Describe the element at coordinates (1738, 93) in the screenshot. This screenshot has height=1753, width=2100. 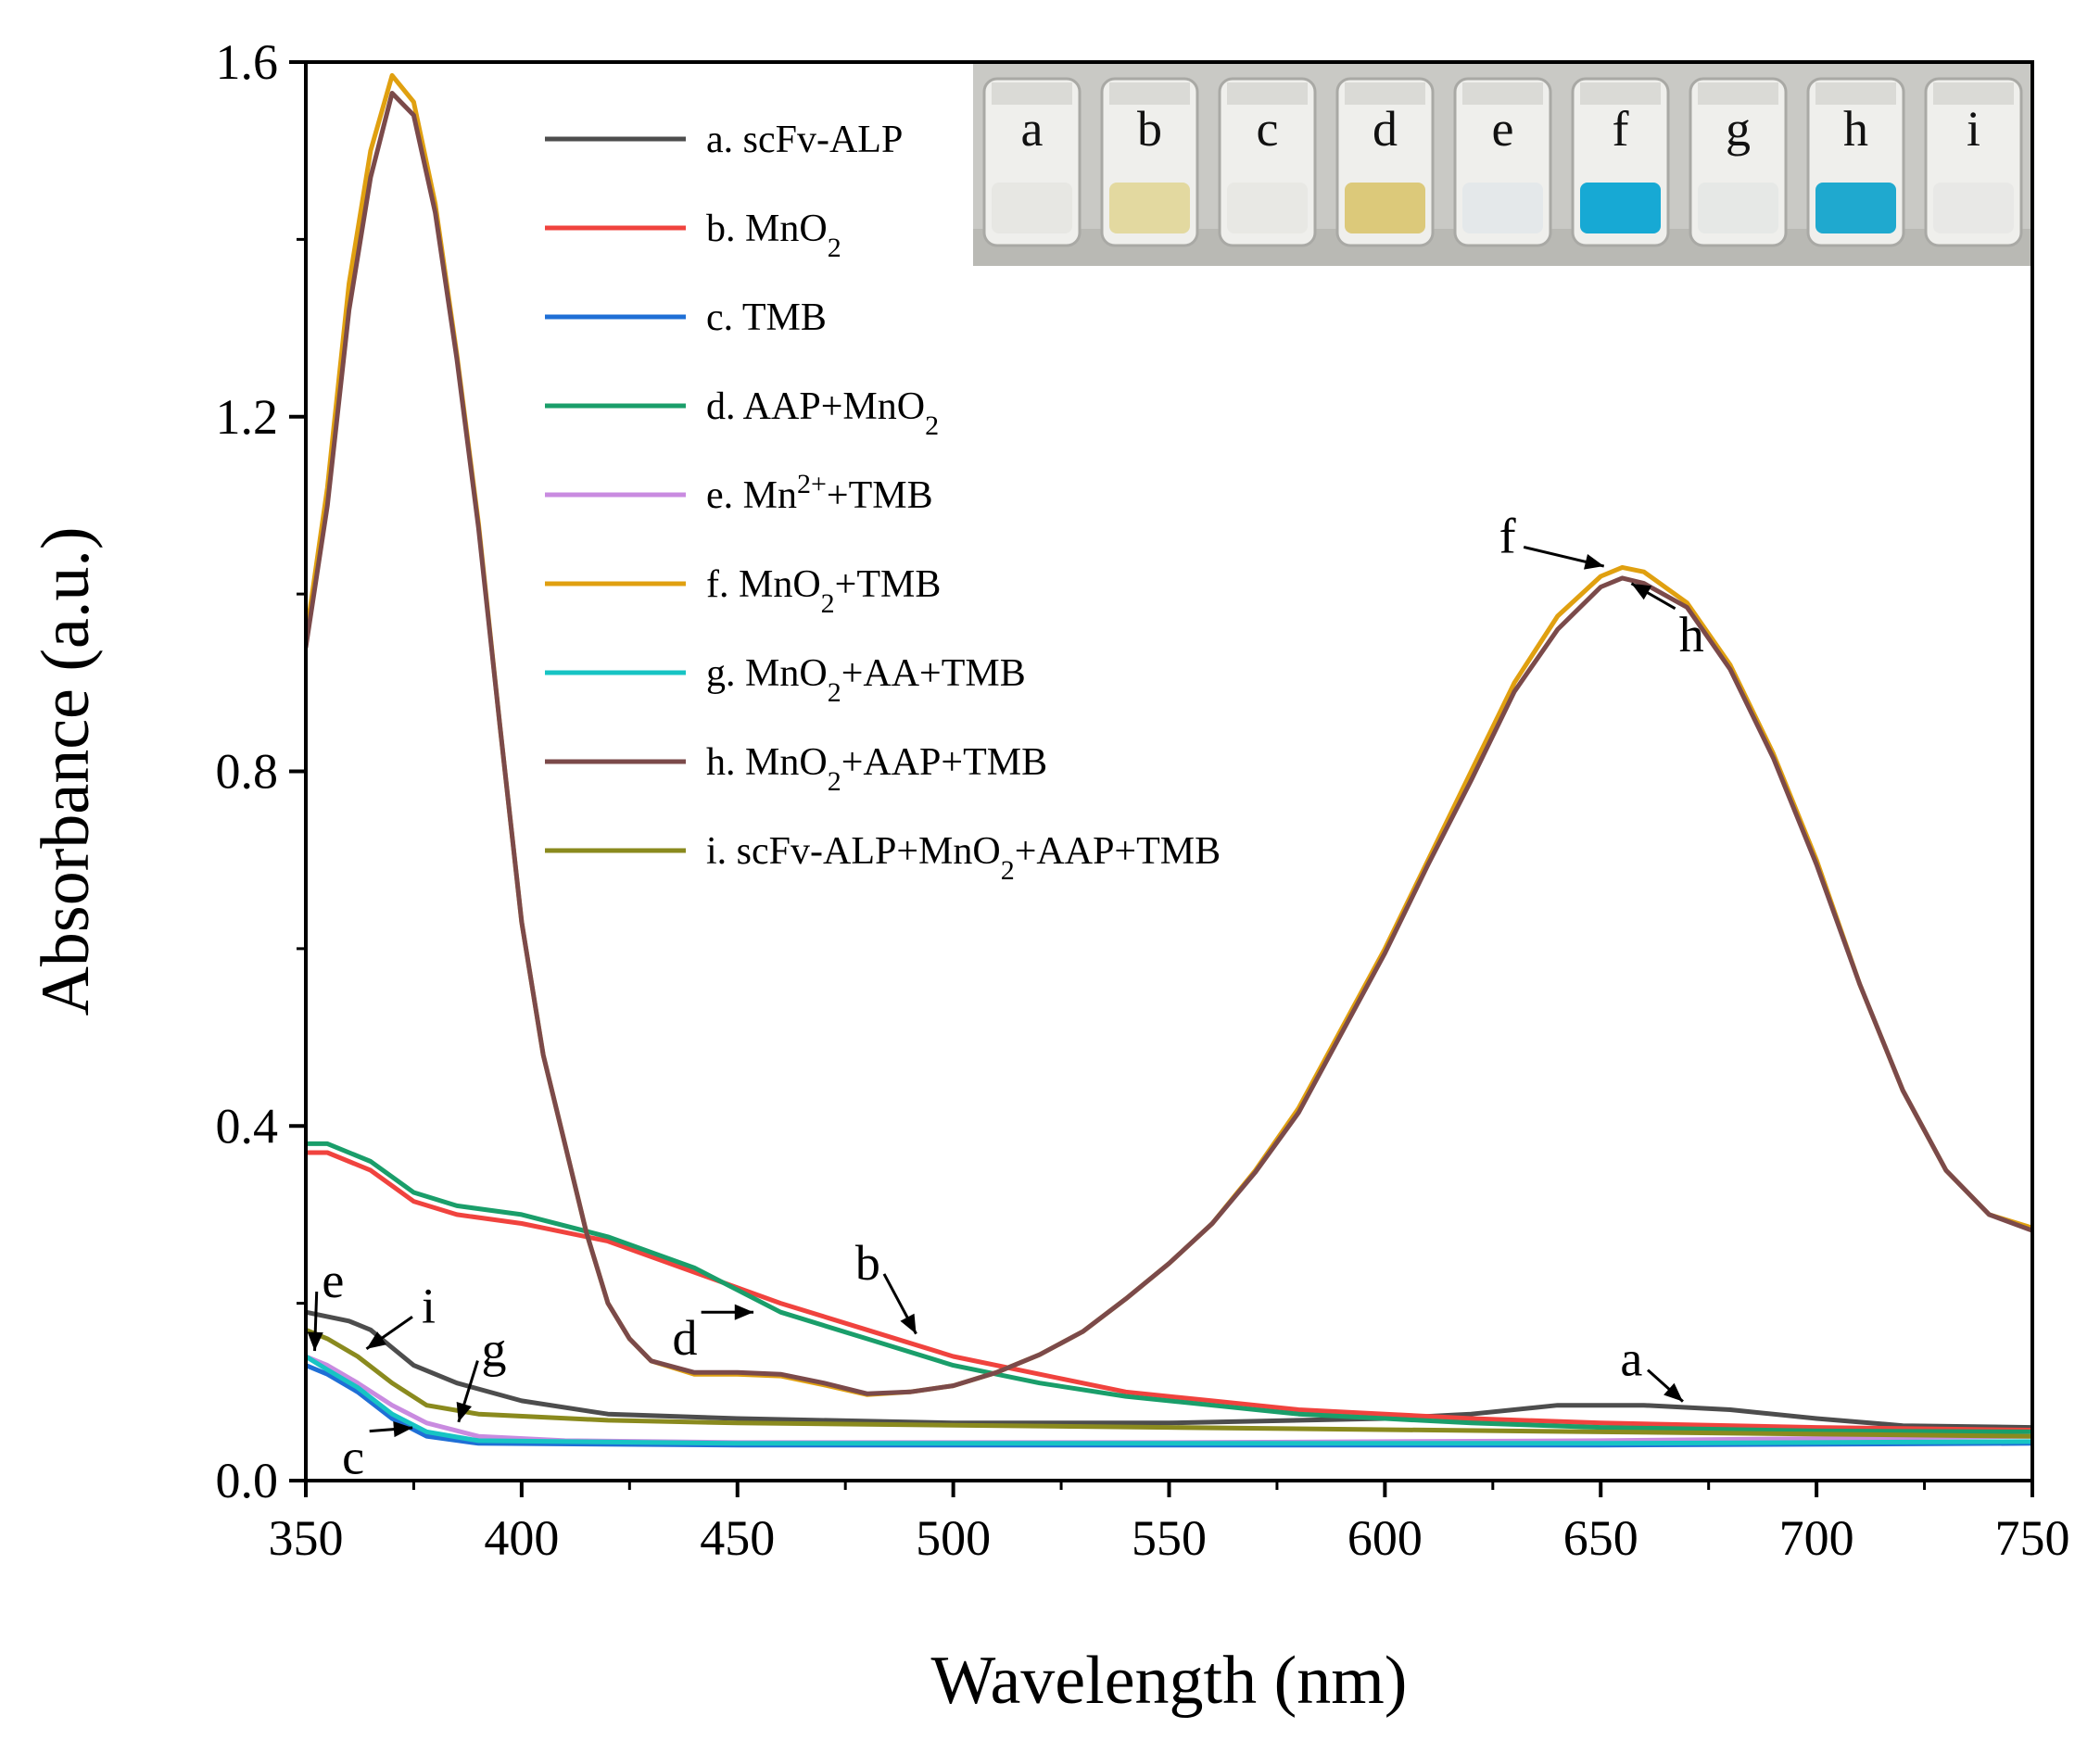
I see `vial-rim-g` at that location.